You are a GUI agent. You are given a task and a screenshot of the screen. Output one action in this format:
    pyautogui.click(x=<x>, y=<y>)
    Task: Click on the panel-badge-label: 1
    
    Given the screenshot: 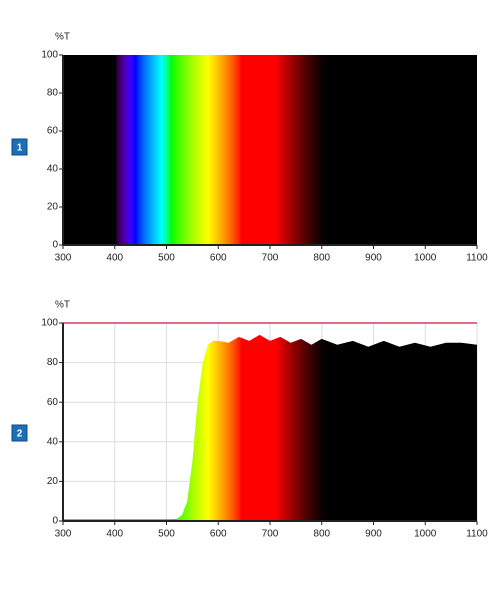 What is the action you would take?
    pyautogui.click(x=20, y=148)
    